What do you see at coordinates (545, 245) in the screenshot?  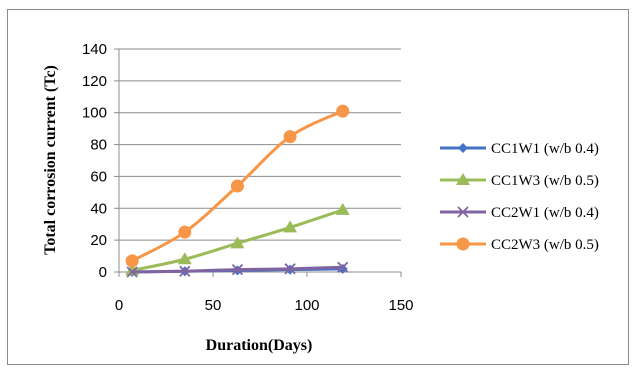 I see `legend-label-4: CC2W3 (w/b 0.5)` at bounding box center [545, 245].